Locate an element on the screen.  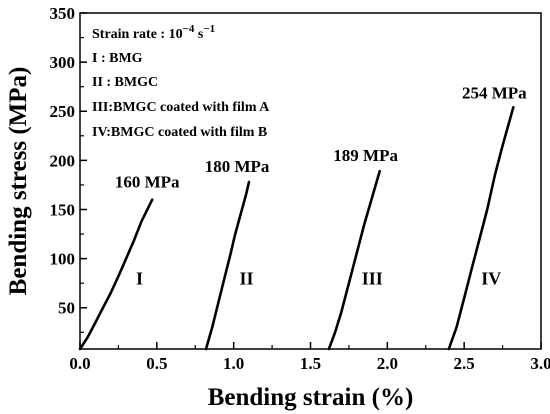
y-axis: 50 100 150 200 250 300 350 is located at coordinates (68, 168).